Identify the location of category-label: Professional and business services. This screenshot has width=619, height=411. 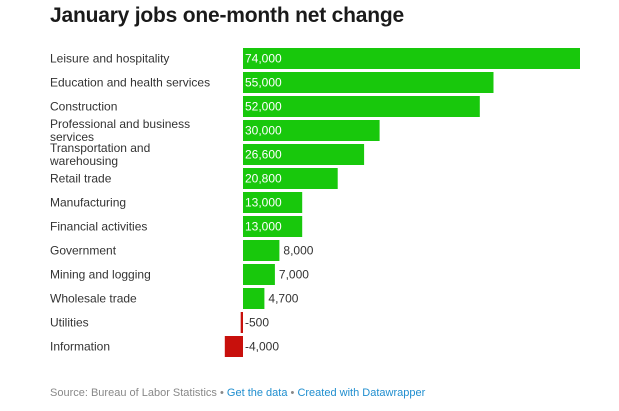
(120, 130).